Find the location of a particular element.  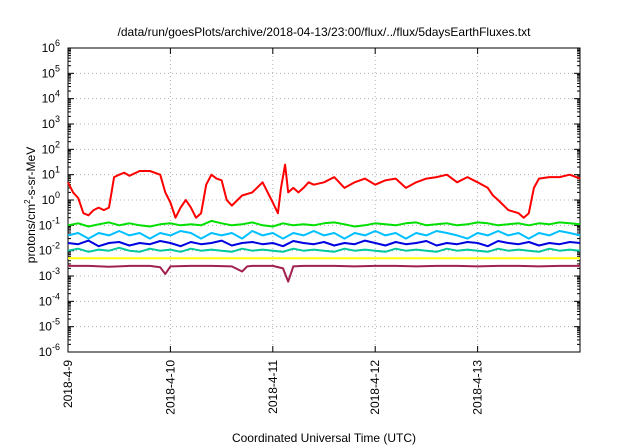

y-tick-exponent: -5 is located at coordinates (56, 322).